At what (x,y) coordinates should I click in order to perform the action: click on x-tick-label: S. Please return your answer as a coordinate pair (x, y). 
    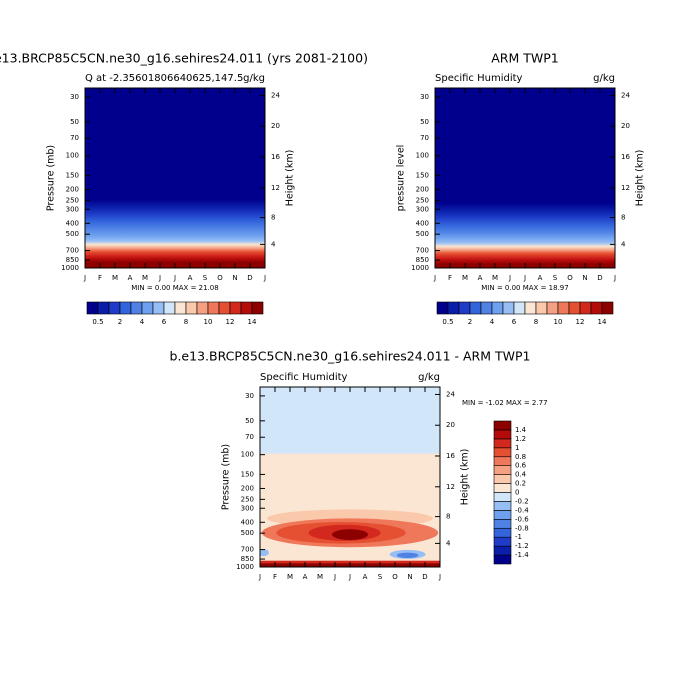
    Looking at the image, I should click on (380, 577).